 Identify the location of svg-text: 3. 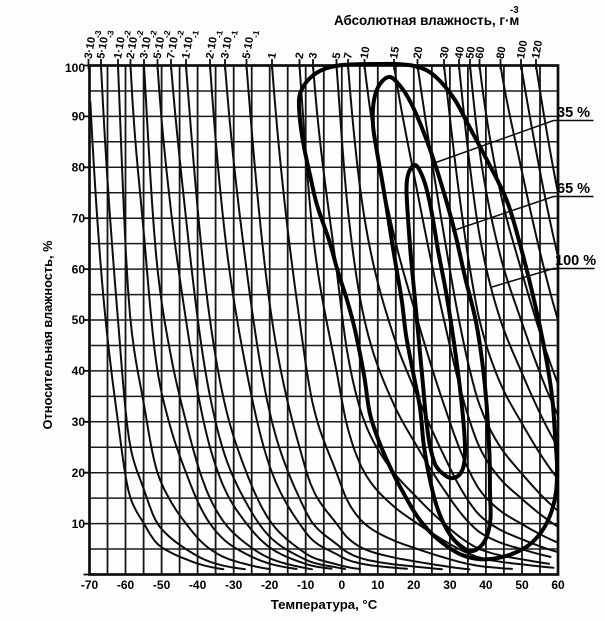
(313, 56).